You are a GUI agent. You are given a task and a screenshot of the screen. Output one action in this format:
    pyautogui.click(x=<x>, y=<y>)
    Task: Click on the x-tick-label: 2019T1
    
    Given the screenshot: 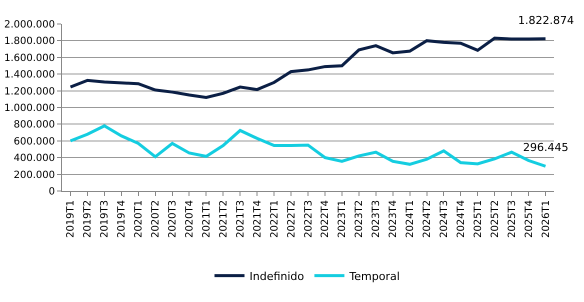 What is the action you would take?
    pyautogui.click(x=71, y=219)
    